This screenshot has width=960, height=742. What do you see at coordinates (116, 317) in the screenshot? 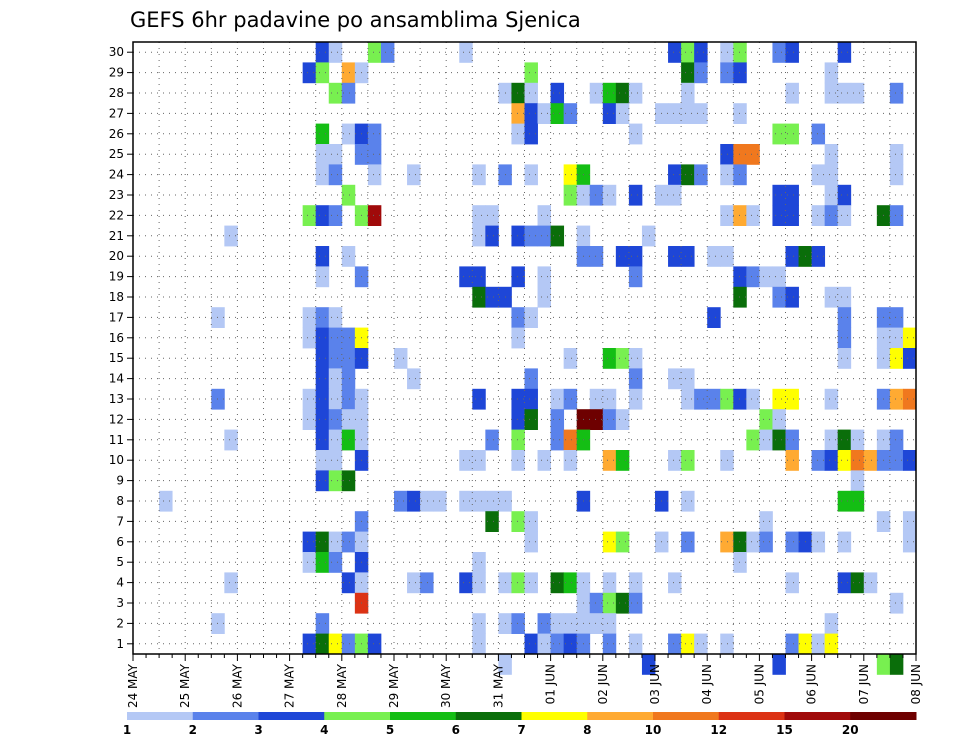
I see `y-tick-label: 17` at bounding box center [116, 317].